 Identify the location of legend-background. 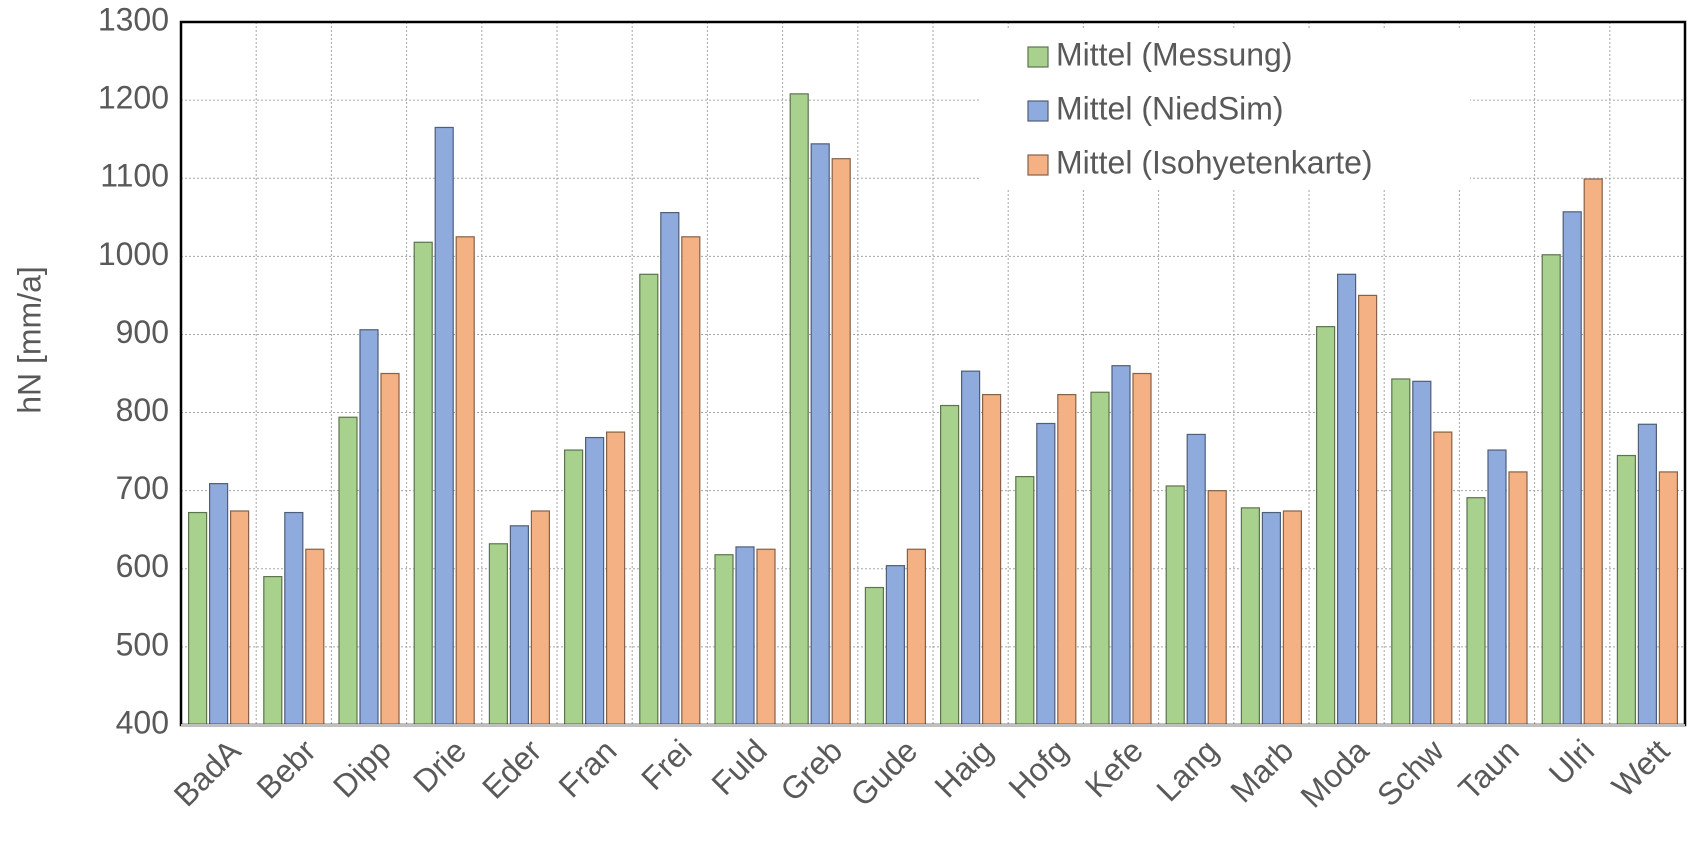
(1225, 110).